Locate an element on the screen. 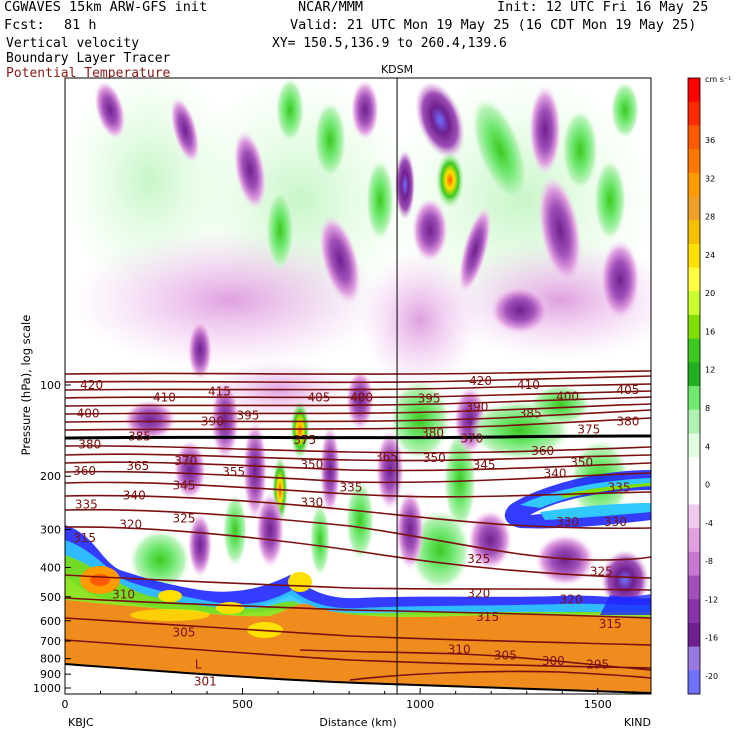 This screenshot has width=740, height=740. colorbar-label: -8 is located at coordinates (709, 561).